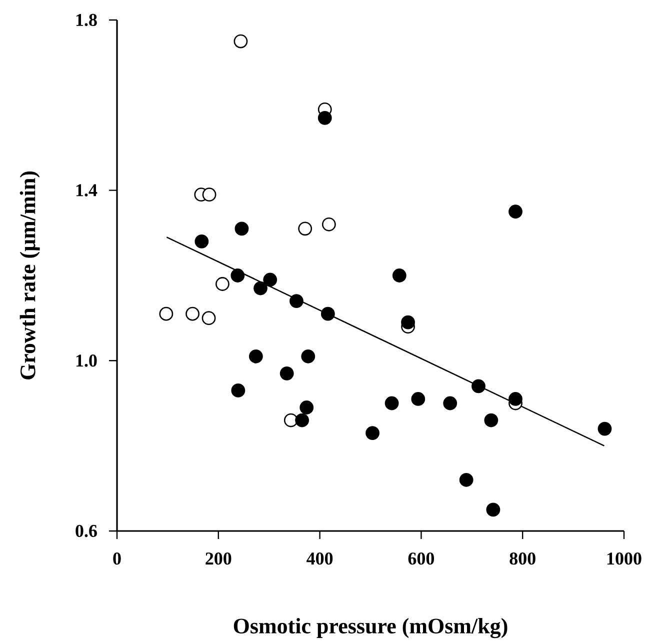 The width and height of the screenshot is (657, 643). What do you see at coordinates (30, 275) in the screenshot?
I see `y-axis-title: Growth rate (μm/min)` at bounding box center [30, 275].